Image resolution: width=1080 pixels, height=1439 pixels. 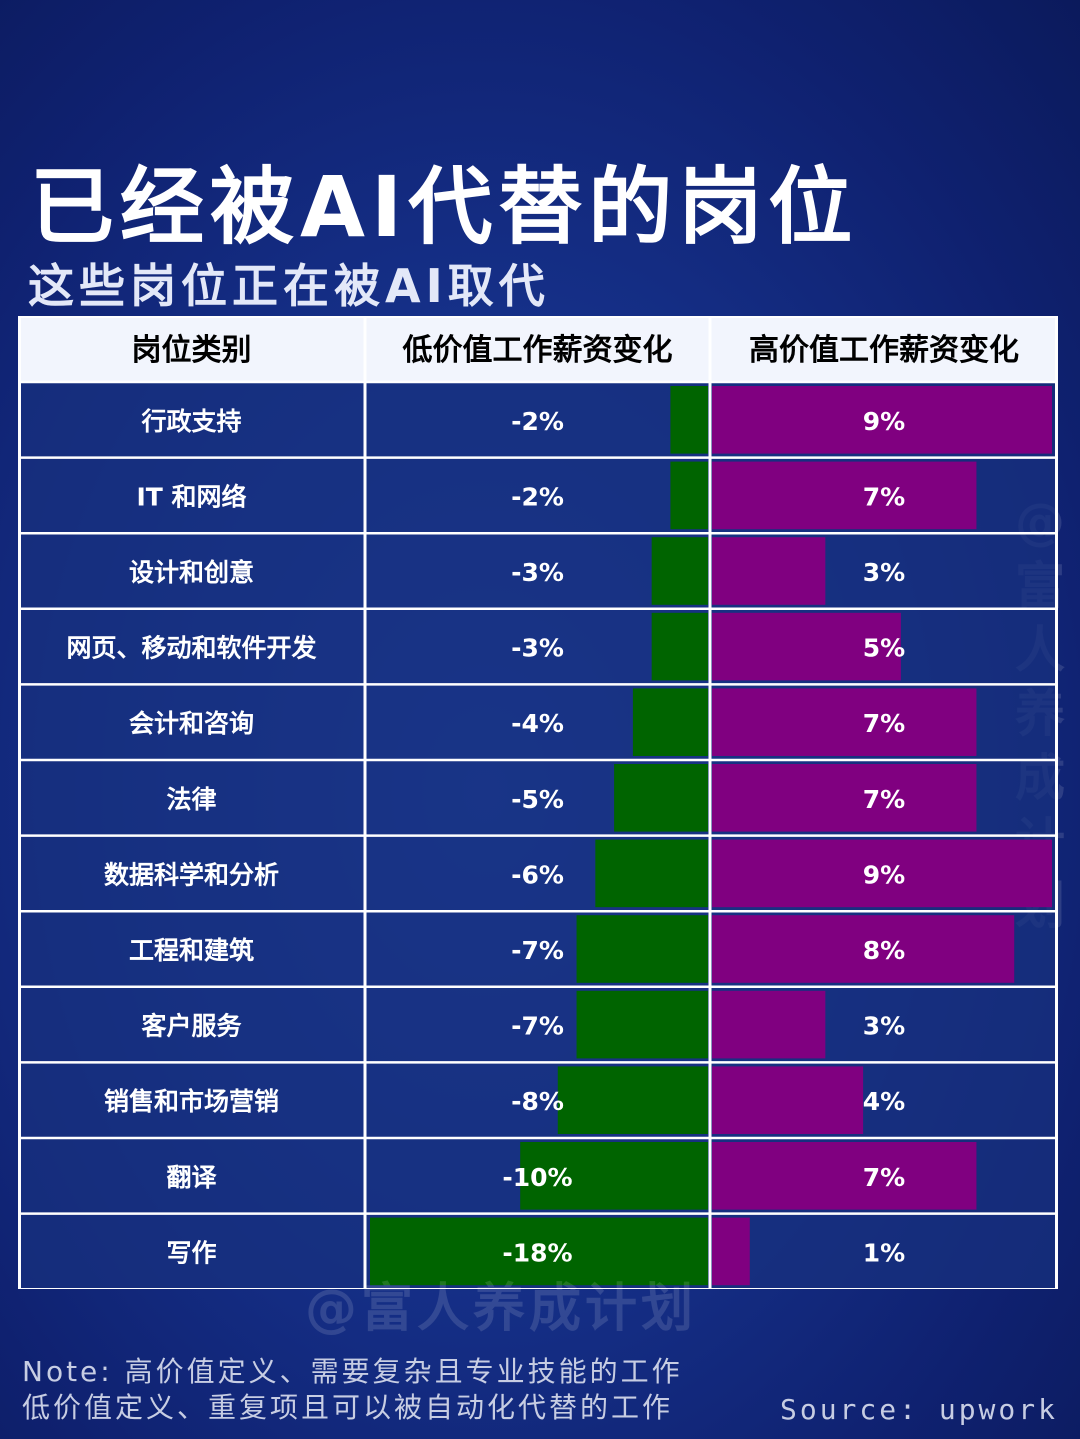 I want to click on category-label: 翻译, so click(x=191, y=1177).